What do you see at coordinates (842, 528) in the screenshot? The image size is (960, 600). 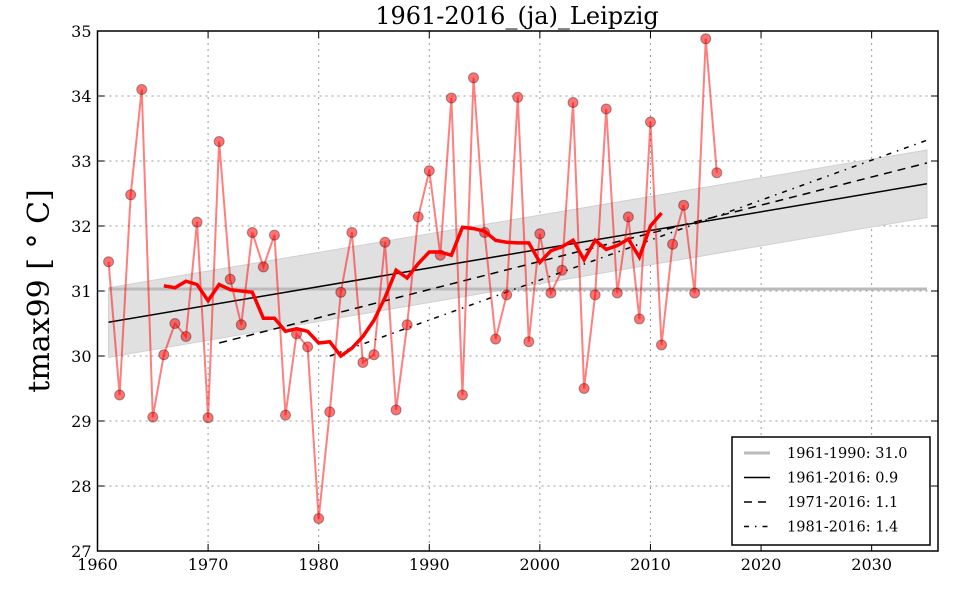 I see `legend-label: 1981-2016: 1.4` at bounding box center [842, 528].